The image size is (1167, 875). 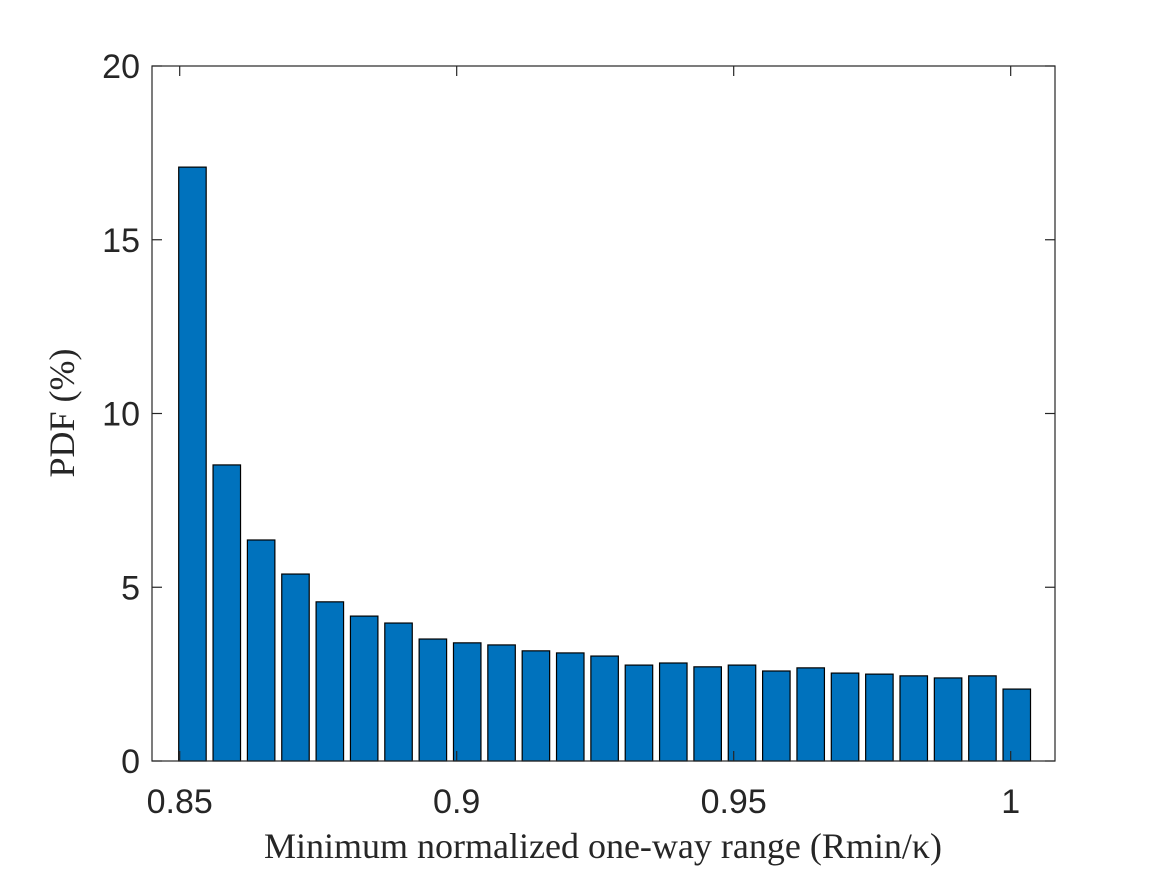 What do you see at coordinates (121, 67) in the screenshot?
I see `y-tick-label: 20` at bounding box center [121, 67].